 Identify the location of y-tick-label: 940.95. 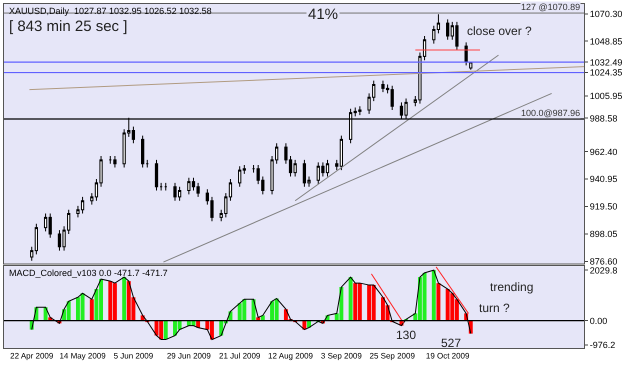
(604, 179).